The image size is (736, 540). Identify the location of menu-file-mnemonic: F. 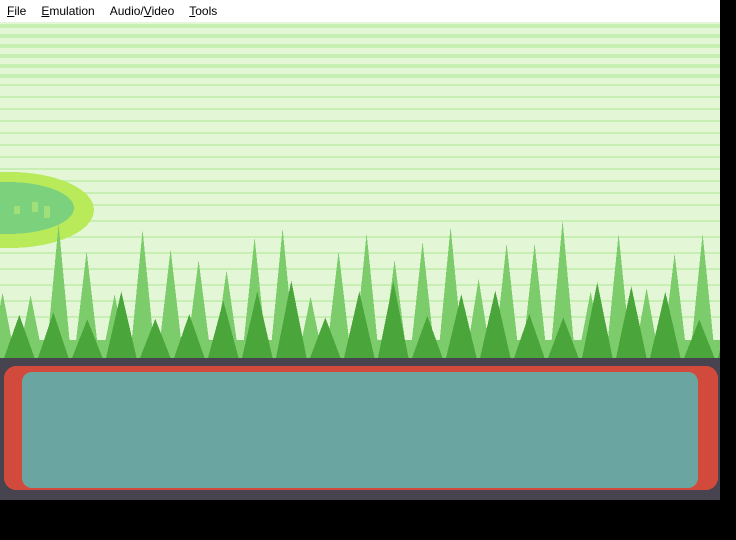
(11, 11).